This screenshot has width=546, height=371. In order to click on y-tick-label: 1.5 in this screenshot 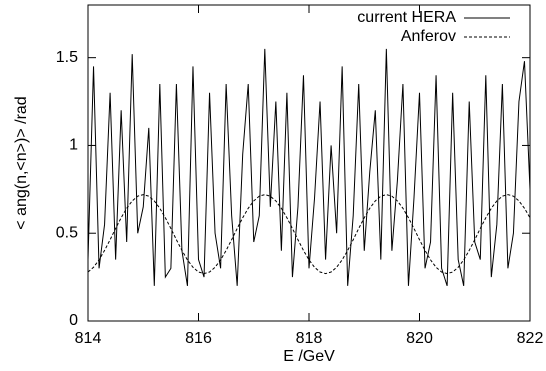, I will do `click(67, 57)`.